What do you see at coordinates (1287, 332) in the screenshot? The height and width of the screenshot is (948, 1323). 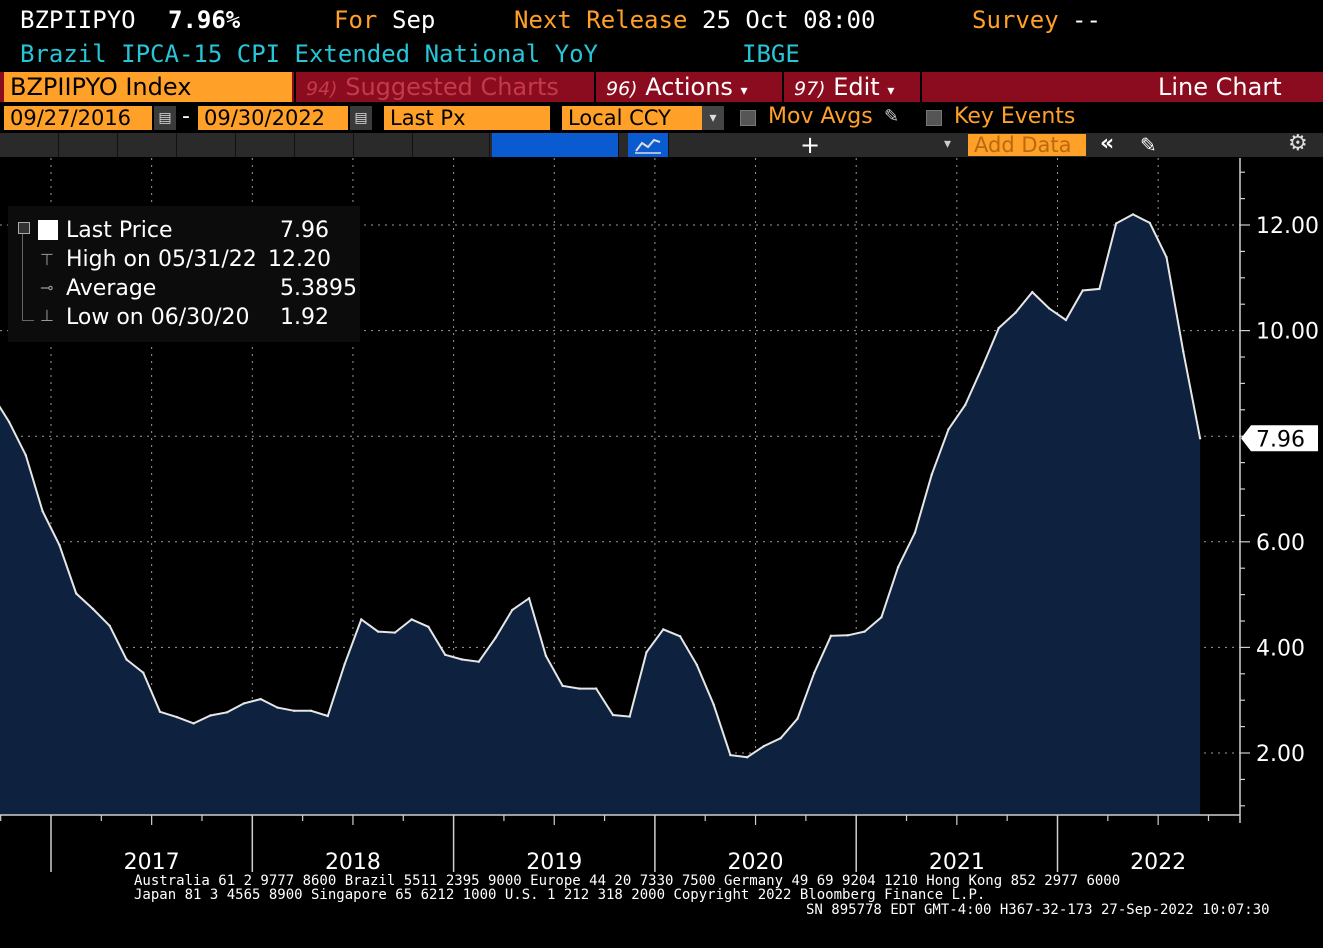 I see `y-tick-label: 10.00` at bounding box center [1287, 332].